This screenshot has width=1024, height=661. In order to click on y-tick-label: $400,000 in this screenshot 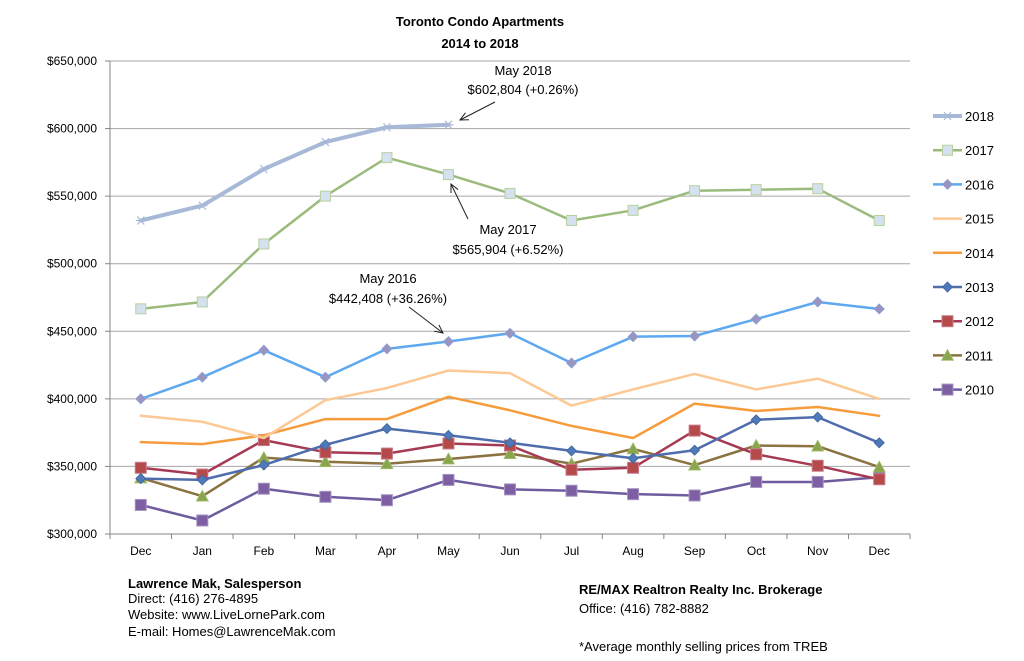, I will do `click(72, 399)`.